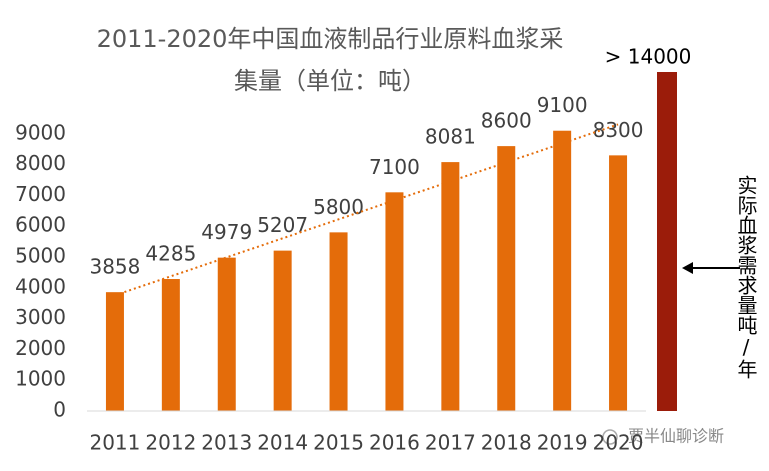 The image size is (769, 471). I want to click on chart-title: 2011-2020年中国血液制品行业原料血浆采, so click(330, 39).